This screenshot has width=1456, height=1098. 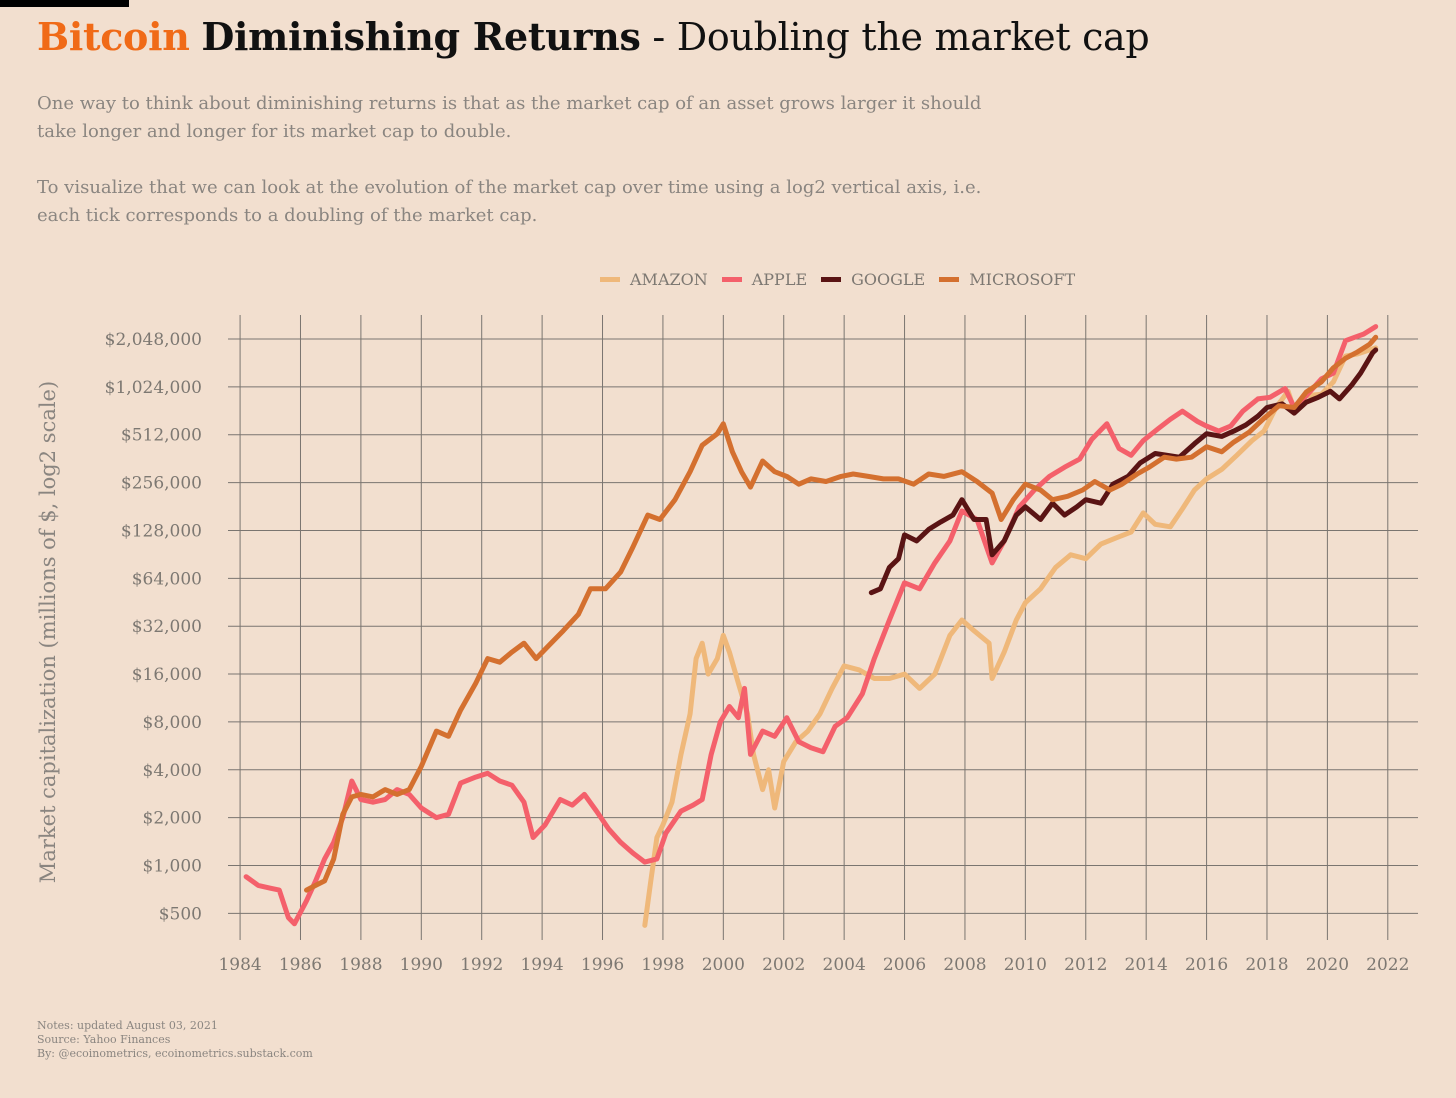 I want to click on y-tick-label: $1,000, so click(x=172, y=867).